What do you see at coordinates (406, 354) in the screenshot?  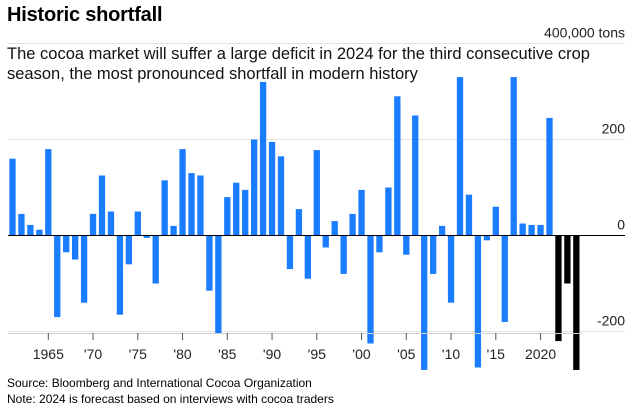 I see `x-tick-label: '05` at bounding box center [406, 354].